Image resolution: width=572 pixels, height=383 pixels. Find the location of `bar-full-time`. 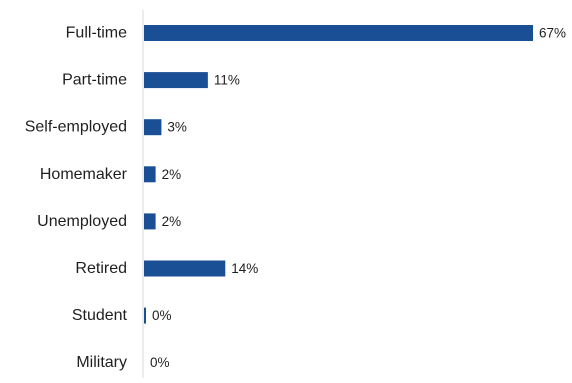

bar-full-time is located at coordinates (338, 33).